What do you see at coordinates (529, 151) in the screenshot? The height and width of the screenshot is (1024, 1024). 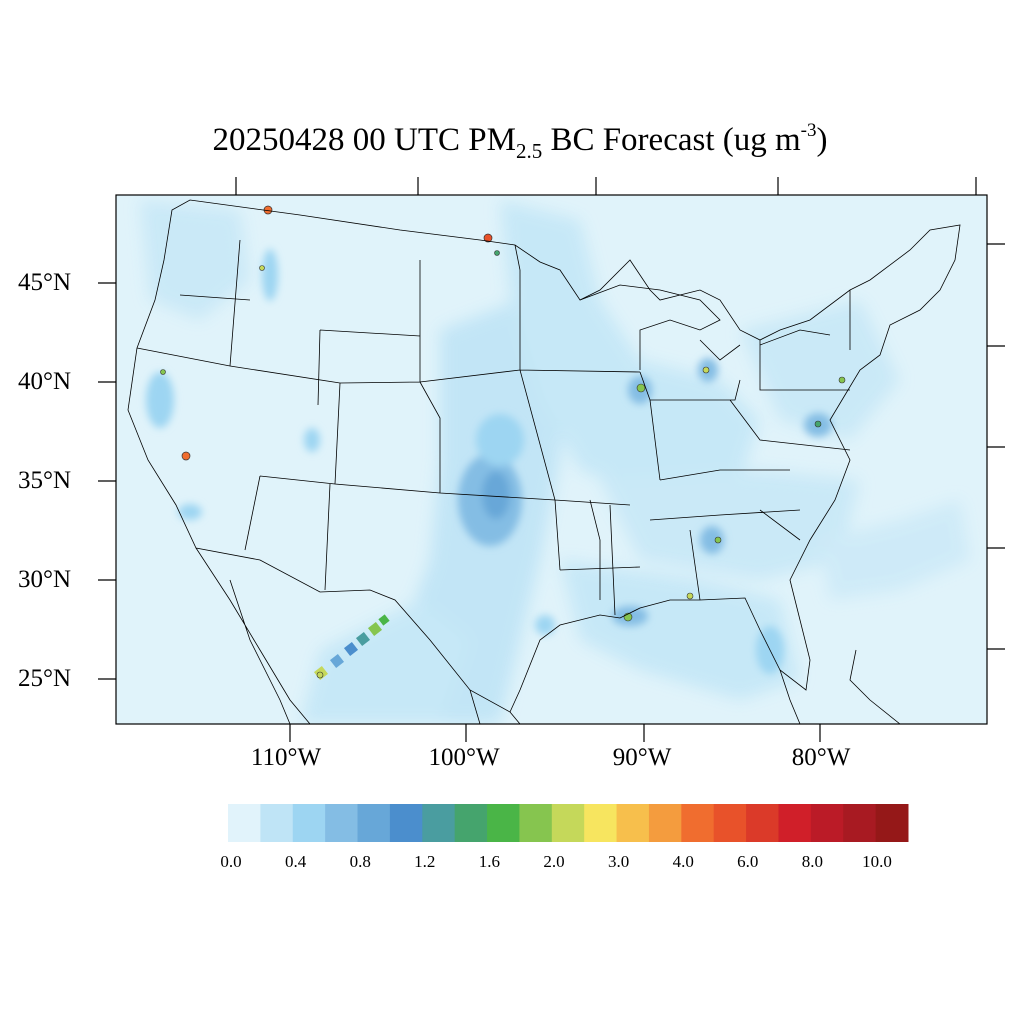 I see `title-subscript: 2.5` at bounding box center [529, 151].